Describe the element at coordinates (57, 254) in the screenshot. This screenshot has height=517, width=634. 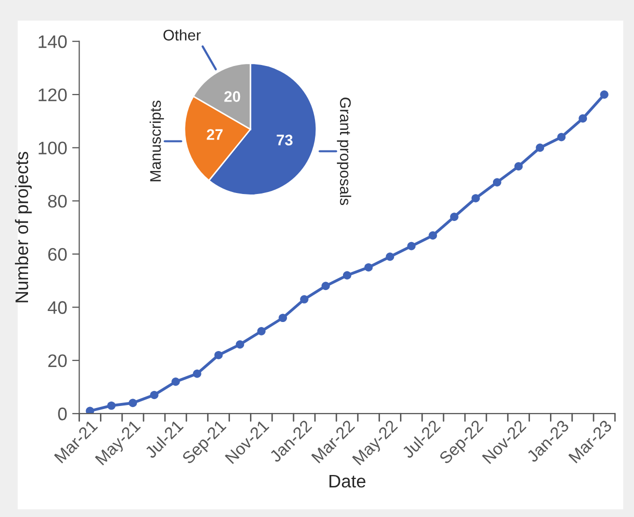
I see `y-tick-label: 60` at that location.